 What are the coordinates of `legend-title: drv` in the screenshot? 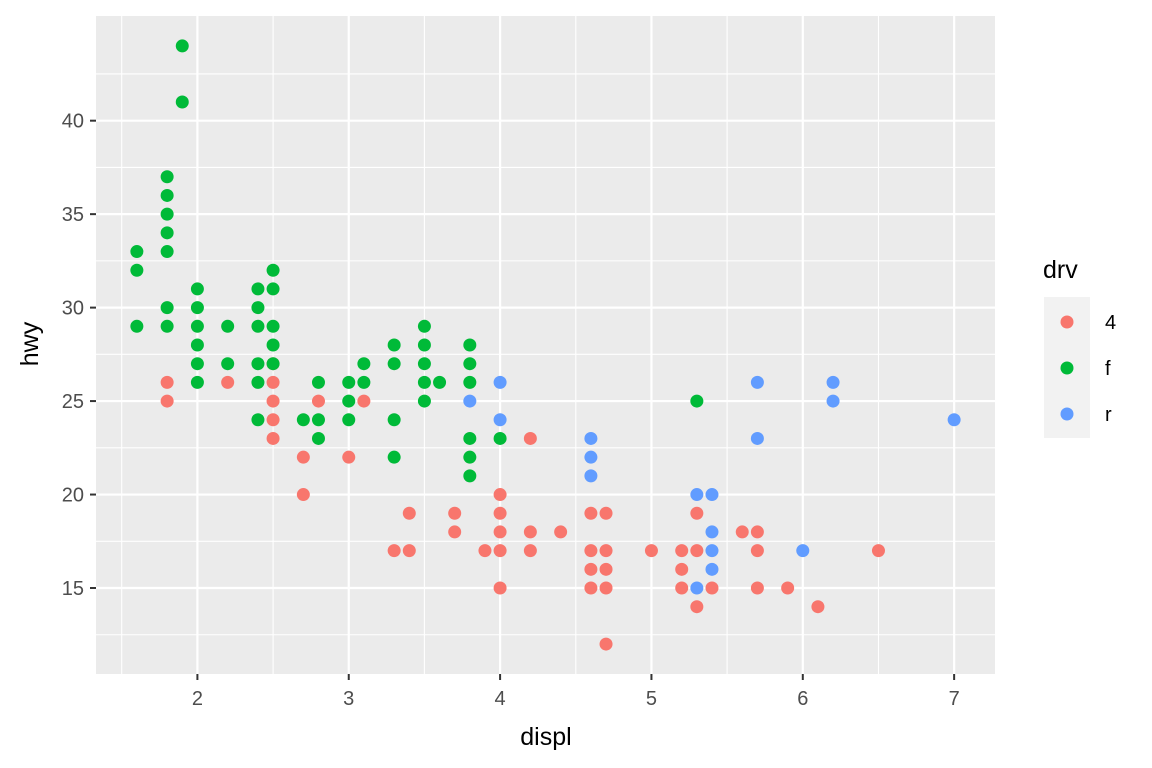 It's located at (1060, 270).